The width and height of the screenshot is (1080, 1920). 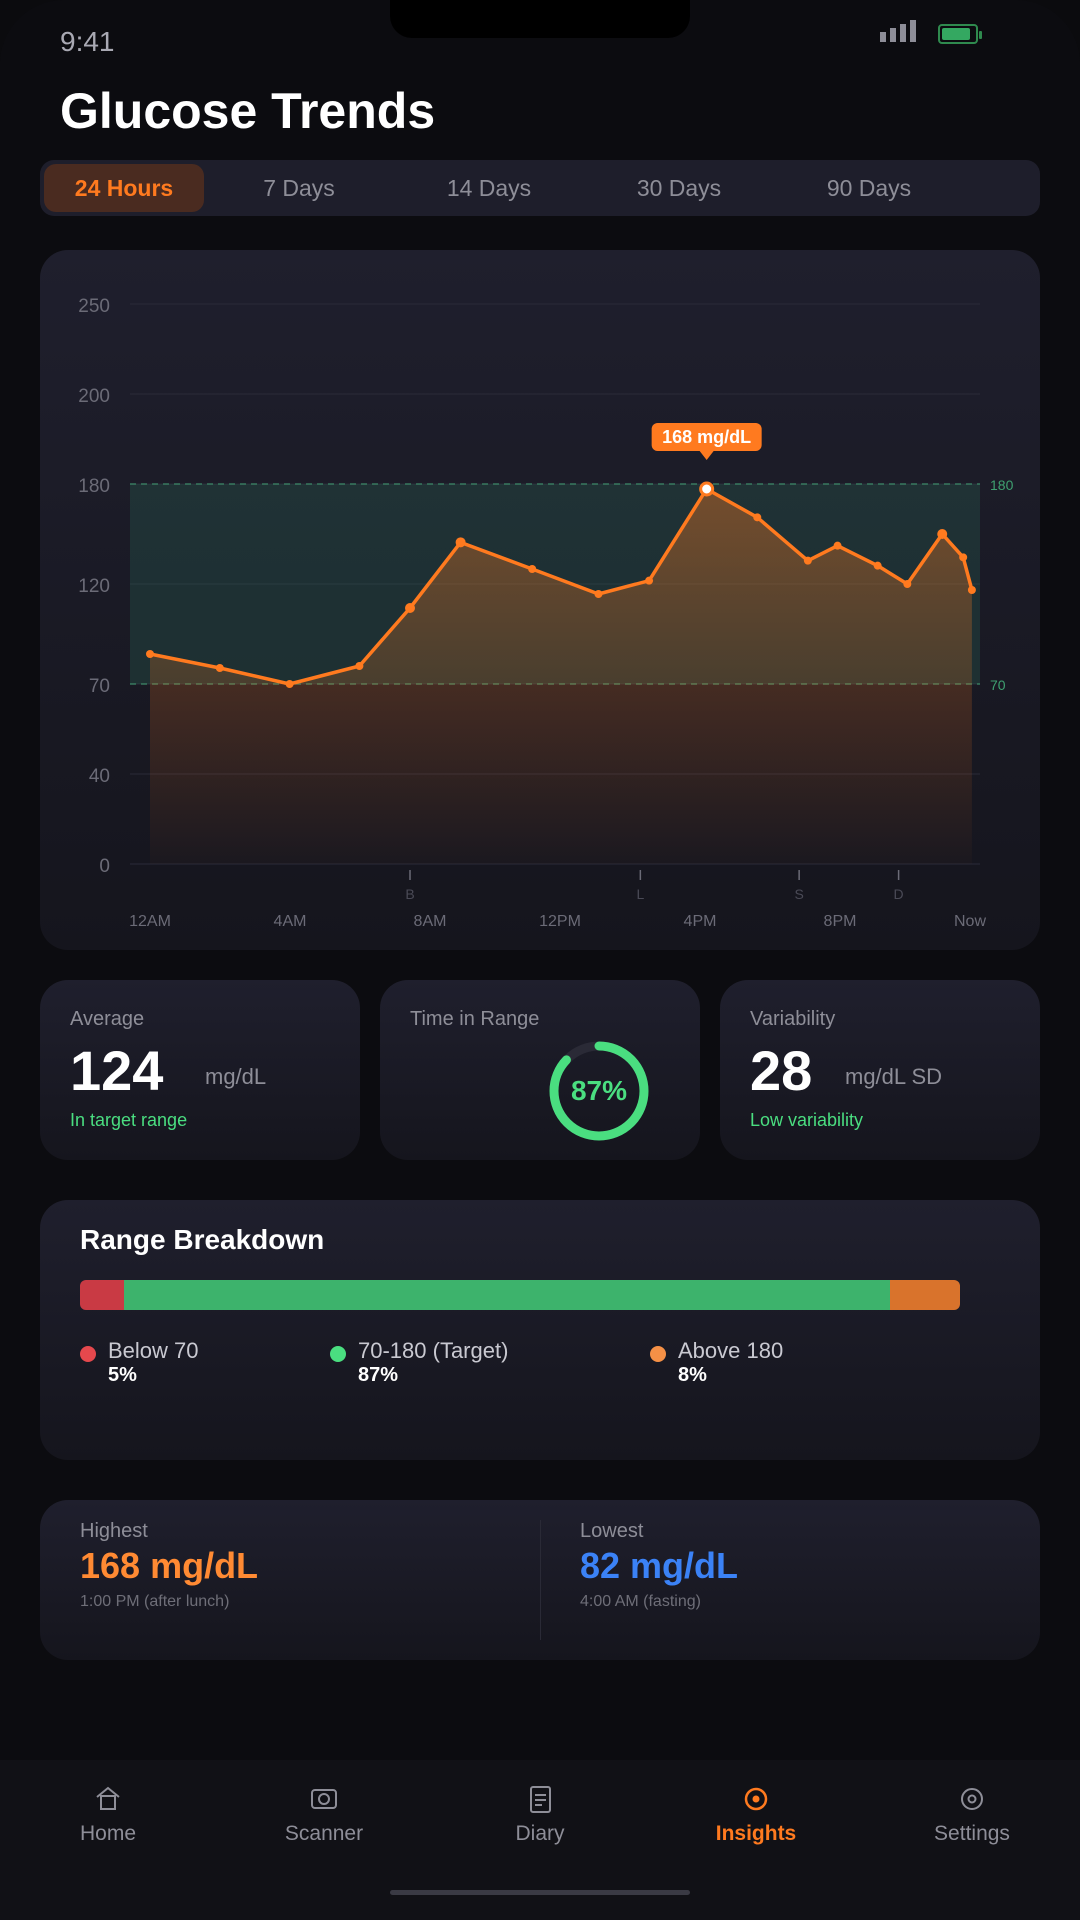 What do you see at coordinates (108, 1815) in the screenshot?
I see `tab-home: Home` at bounding box center [108, 1815].